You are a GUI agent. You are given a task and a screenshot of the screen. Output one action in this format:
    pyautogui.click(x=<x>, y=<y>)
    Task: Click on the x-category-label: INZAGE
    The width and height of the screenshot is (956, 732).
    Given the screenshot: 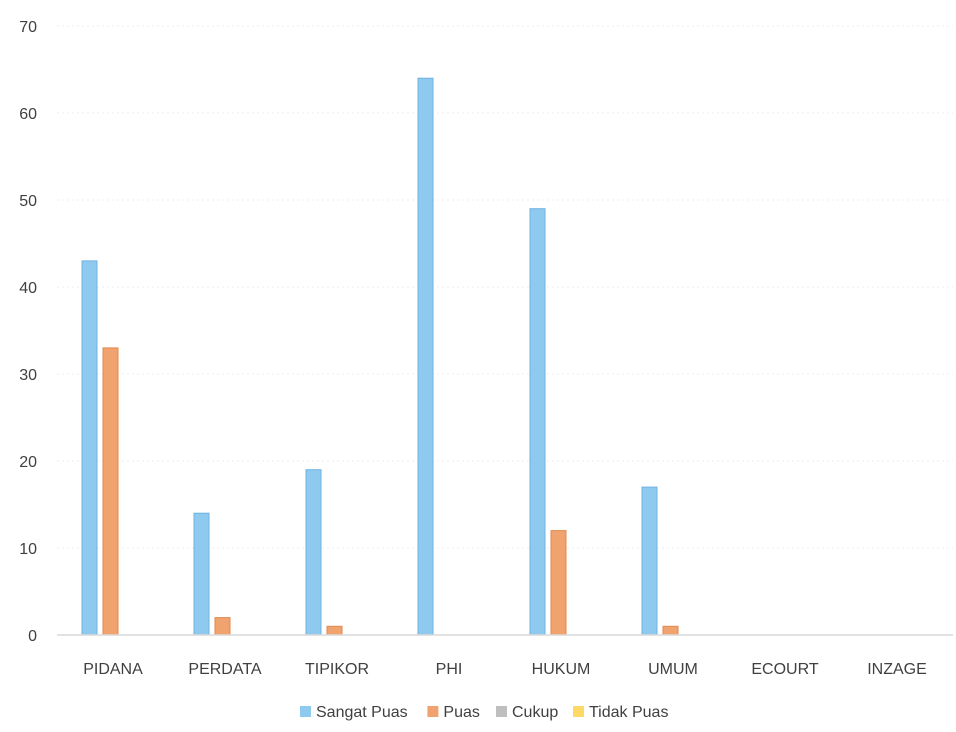 What is the action you would take?
    pyautogui.click(x=897, y=669)
    